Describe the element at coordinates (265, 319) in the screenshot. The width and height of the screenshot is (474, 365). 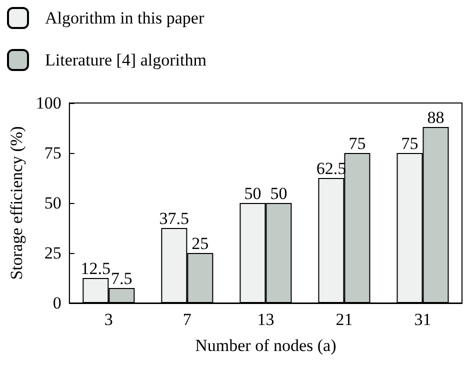
I see `x-tick-label: 13` at that location.